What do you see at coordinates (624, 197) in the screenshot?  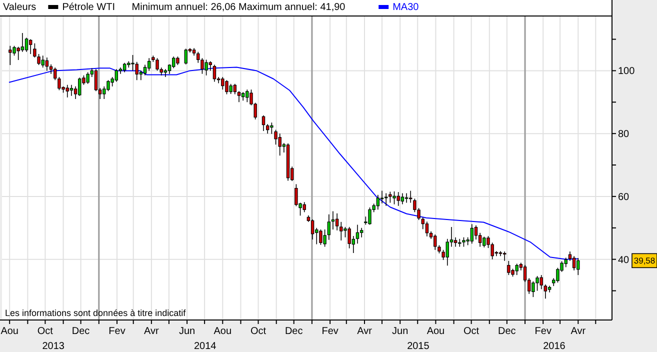 I see `y-tick-label: 60` at bounding box center [624, 197].